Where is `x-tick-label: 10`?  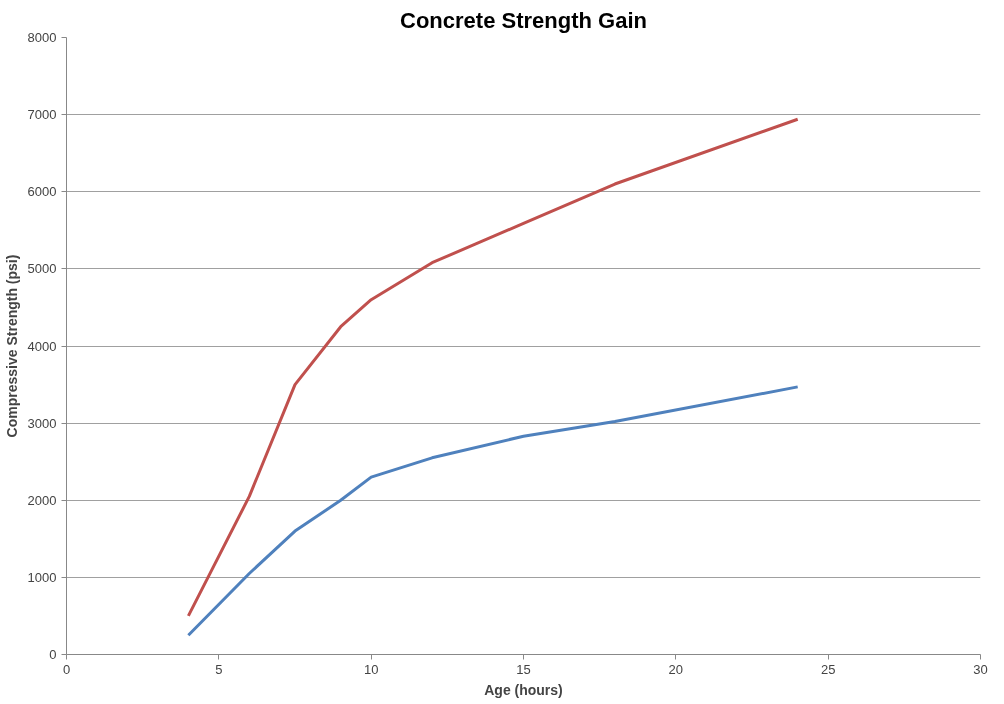 x-tick-label: 10 is located at coordinates (371, 669).